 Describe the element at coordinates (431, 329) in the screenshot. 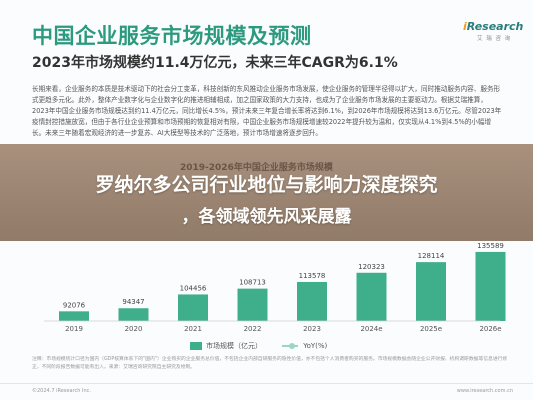

I see `x-tick-2025e: 2025e` at that location.